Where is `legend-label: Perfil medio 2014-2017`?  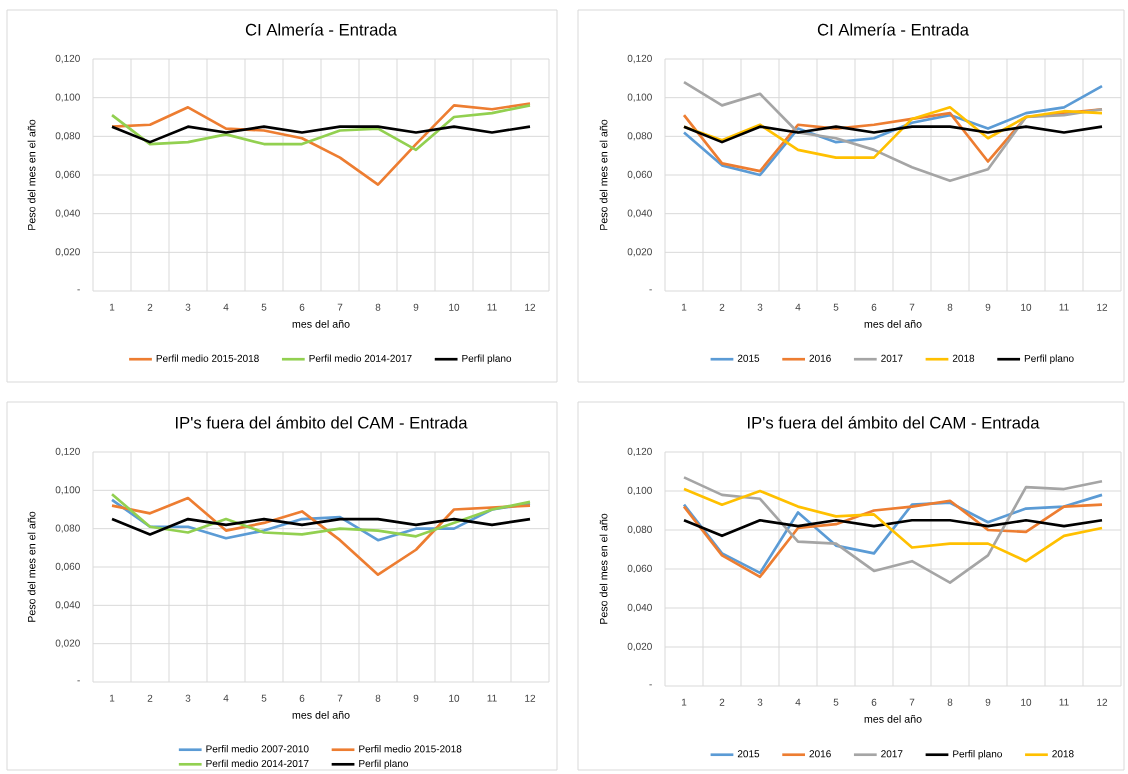 legend-label: Perfil medio 2014-2017 is located at coordinates (360, 358).